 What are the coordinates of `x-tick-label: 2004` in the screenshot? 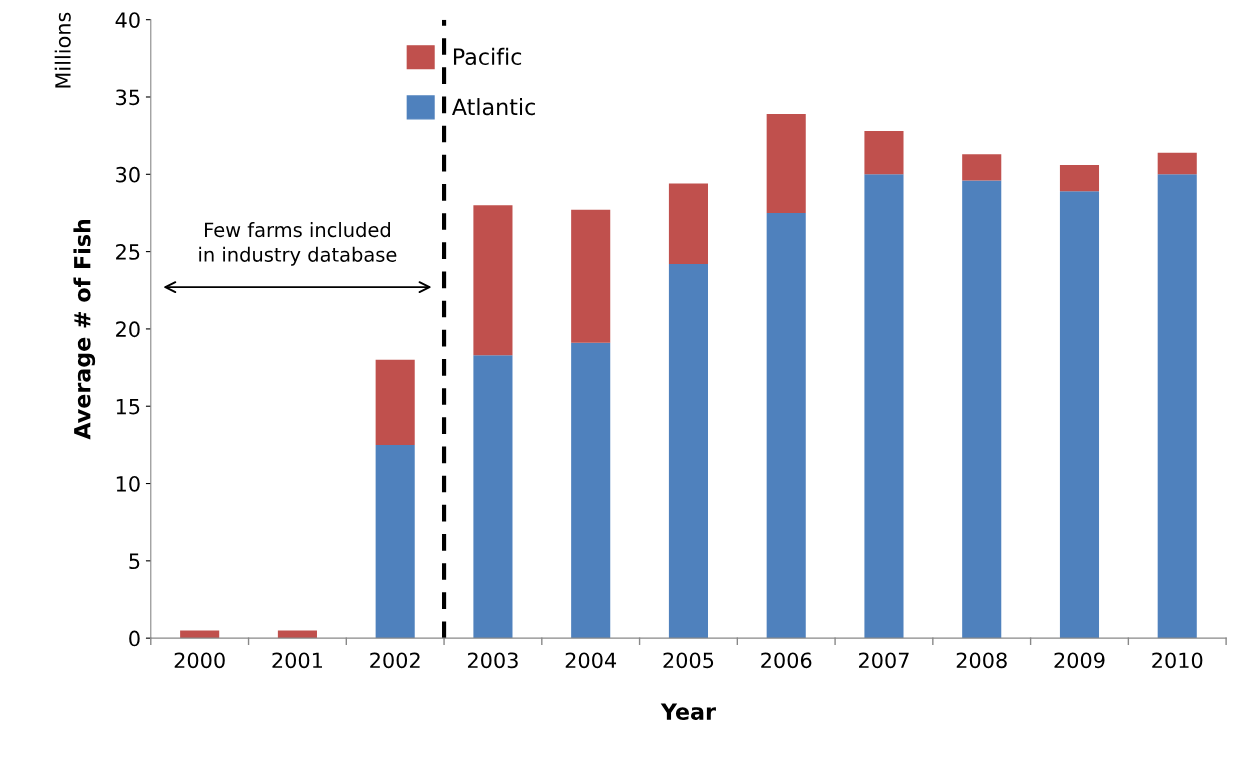 It's located at (591, 660).